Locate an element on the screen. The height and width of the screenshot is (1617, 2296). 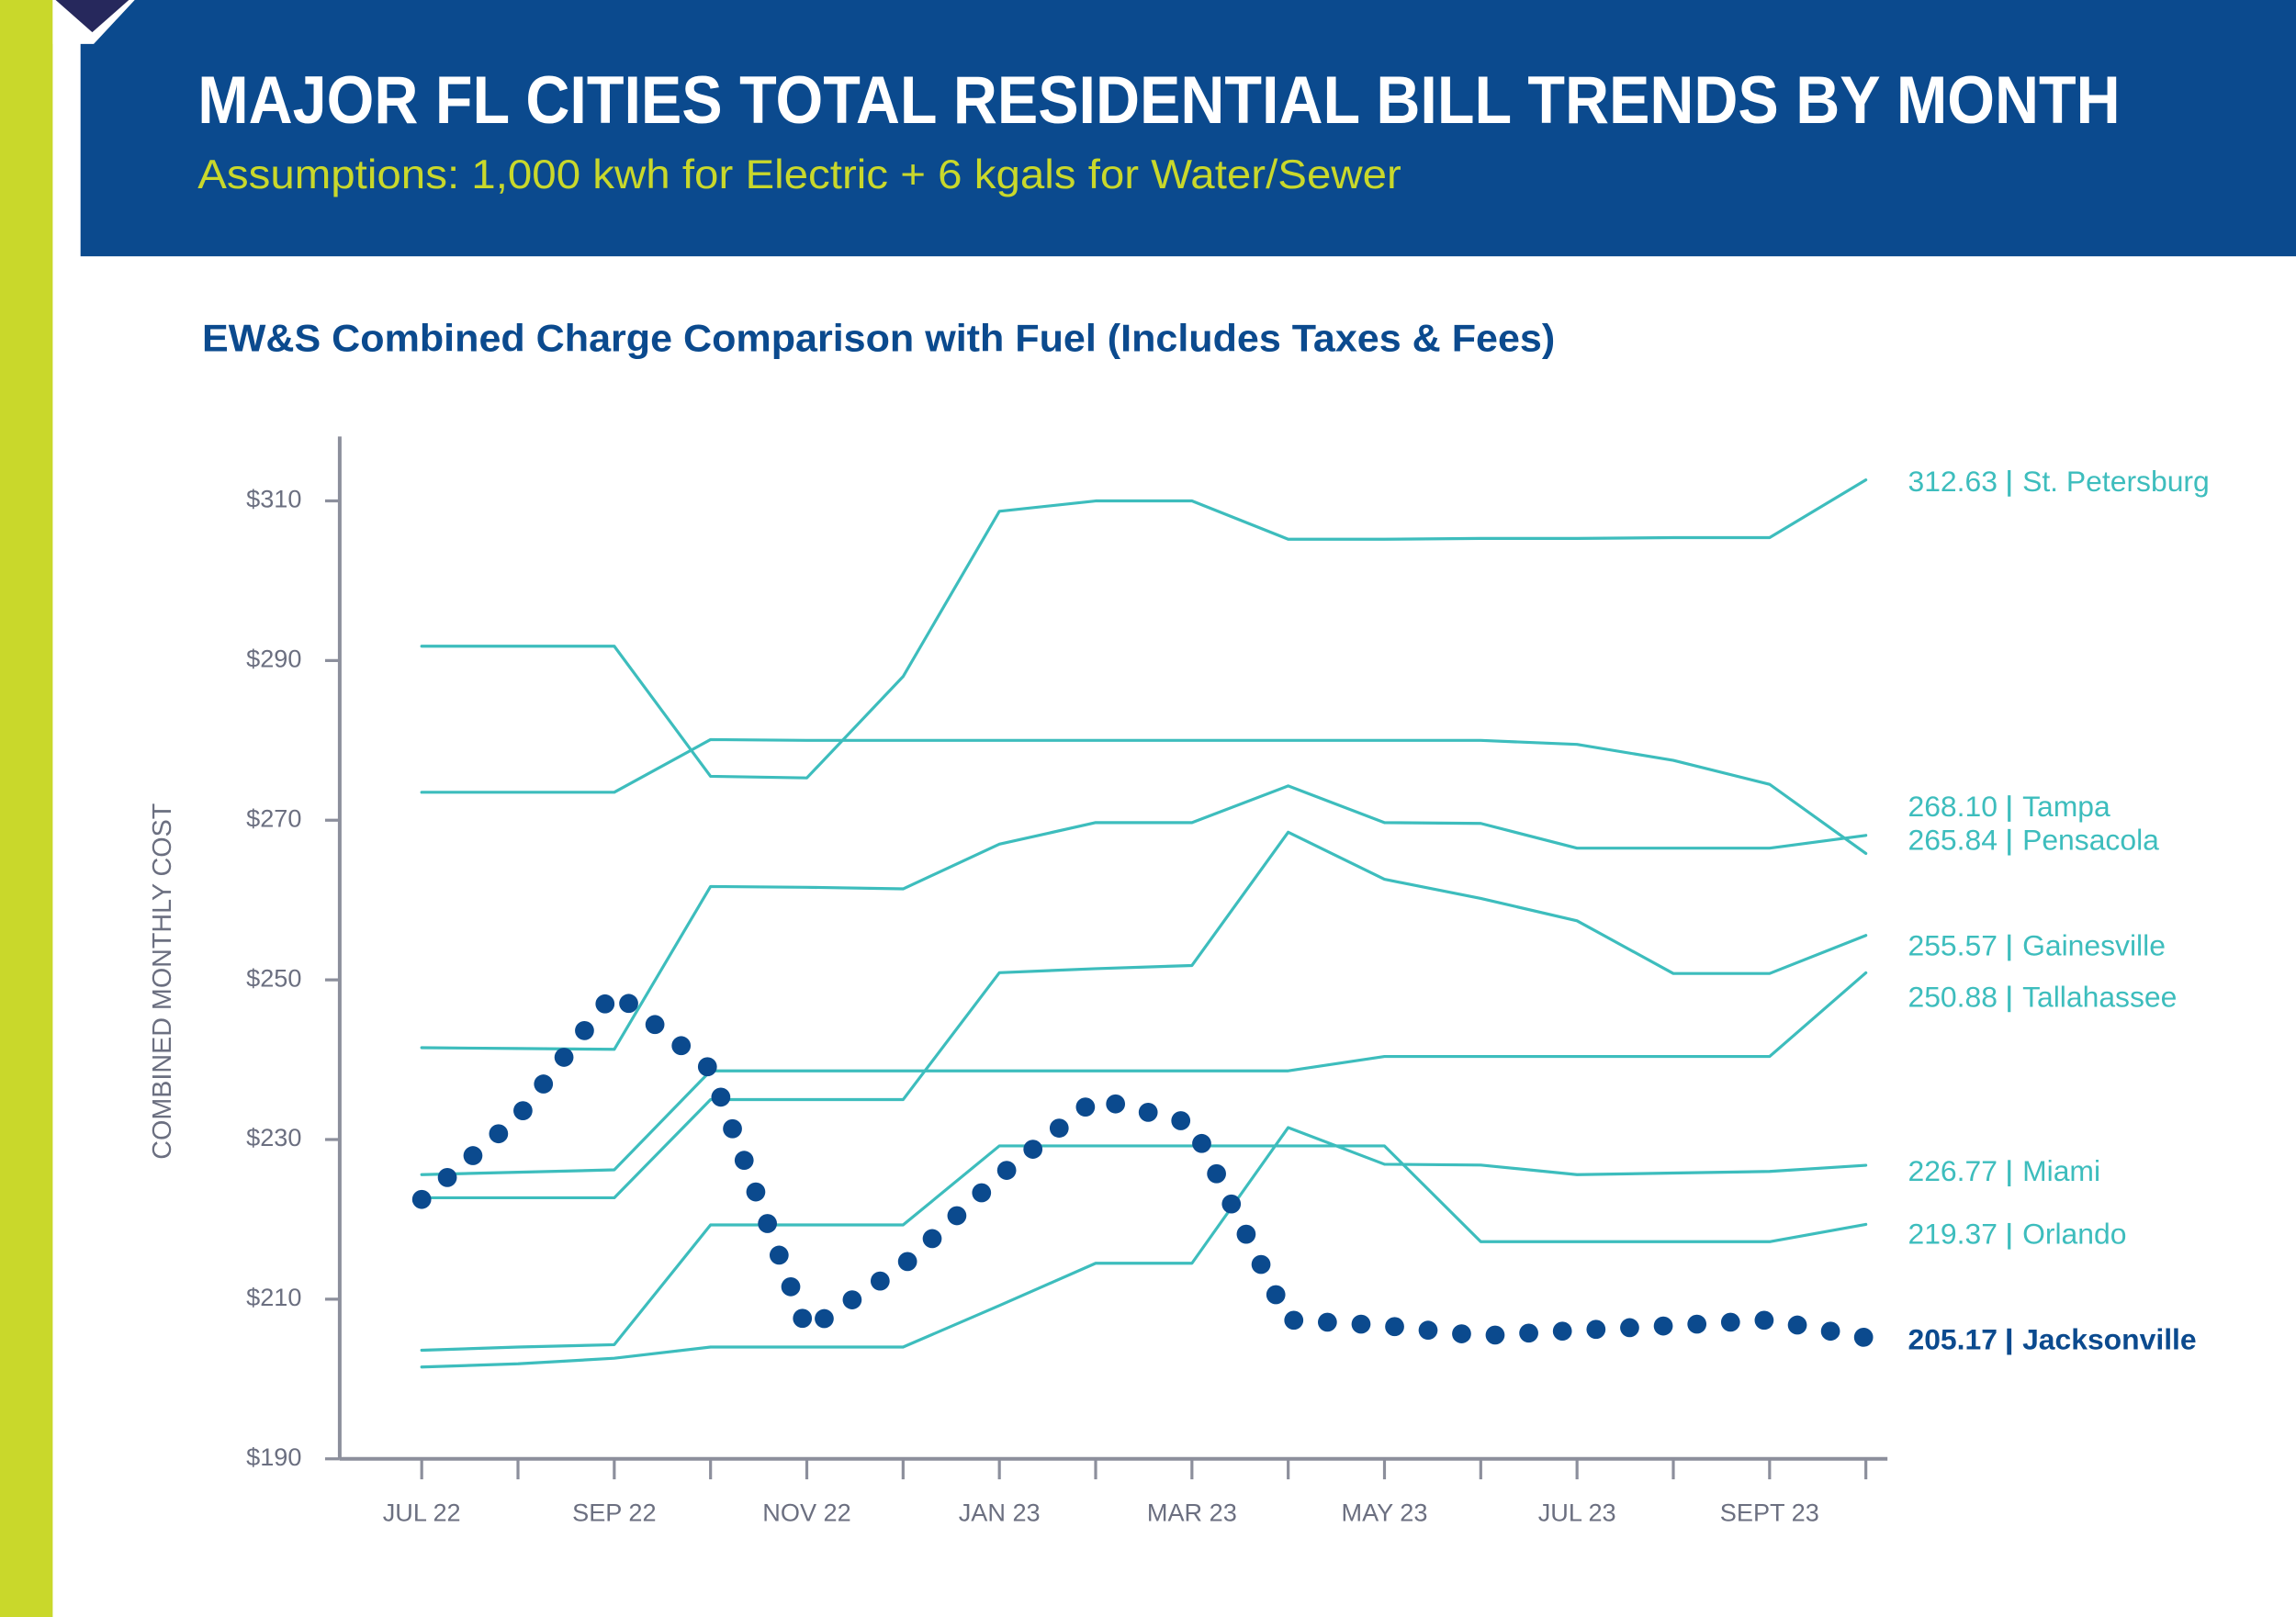
side-bar is located at coordinates (26, 808).